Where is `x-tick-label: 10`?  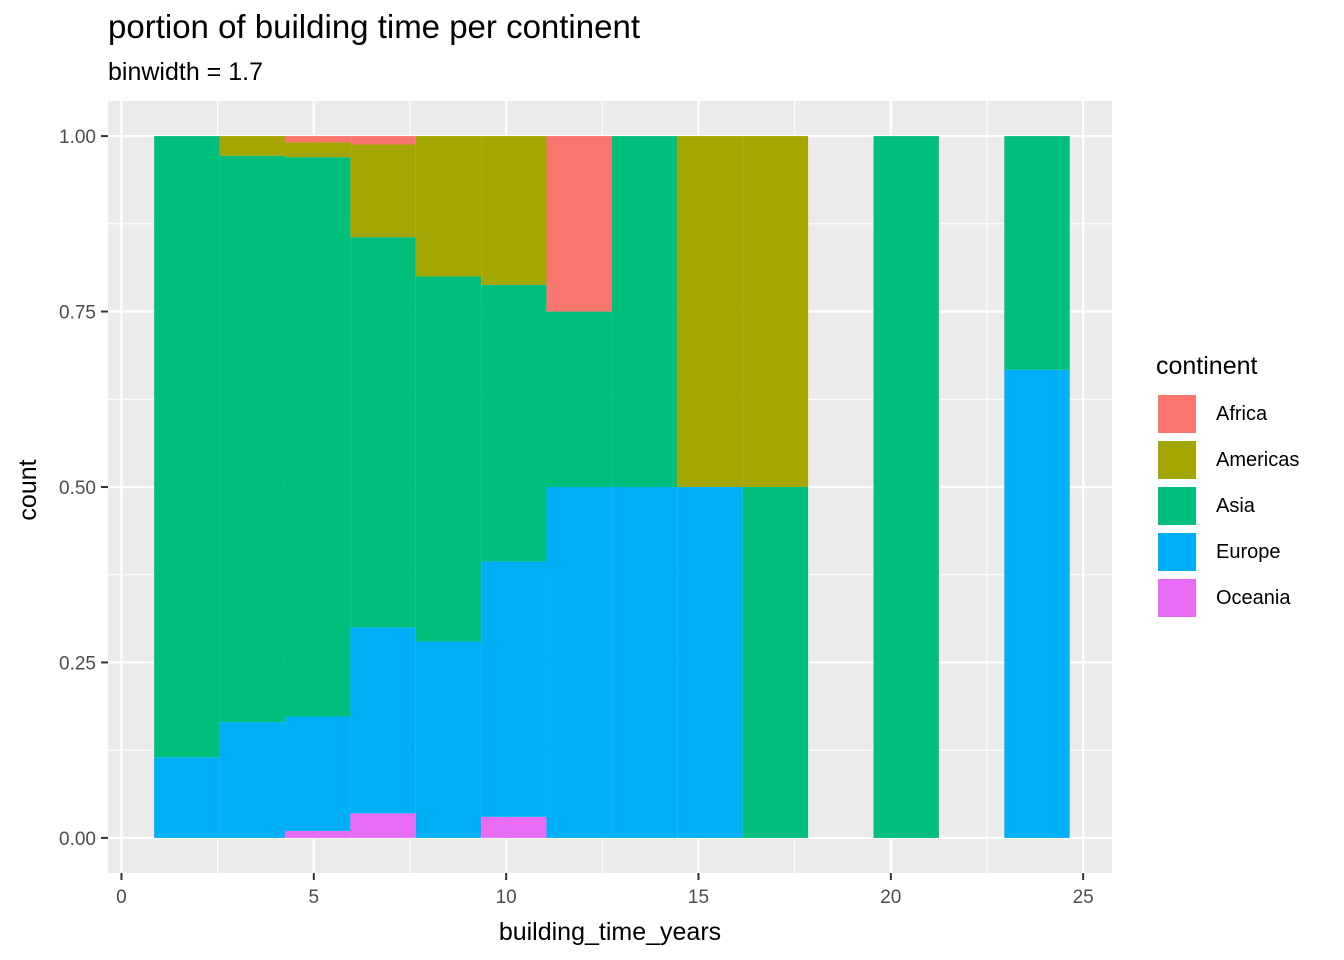 x-tick-label: 10 is located at coordinates (506, 897).